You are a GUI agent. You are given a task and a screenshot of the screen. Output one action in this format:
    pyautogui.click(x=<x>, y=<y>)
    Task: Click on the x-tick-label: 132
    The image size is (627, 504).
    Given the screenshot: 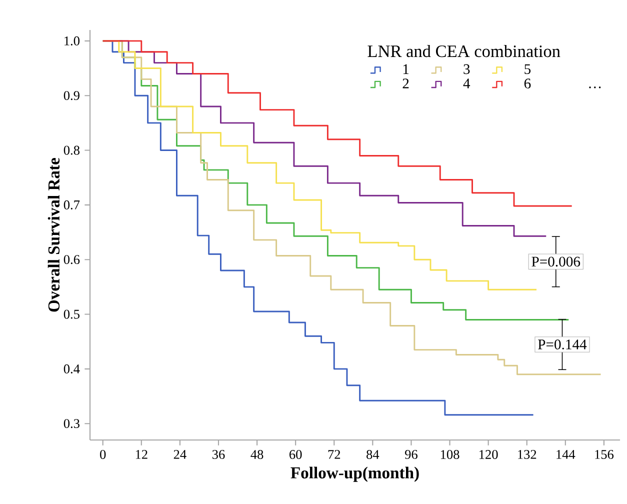 What is the action you would take?
    pyautogui.click(x=527, y=454)
    